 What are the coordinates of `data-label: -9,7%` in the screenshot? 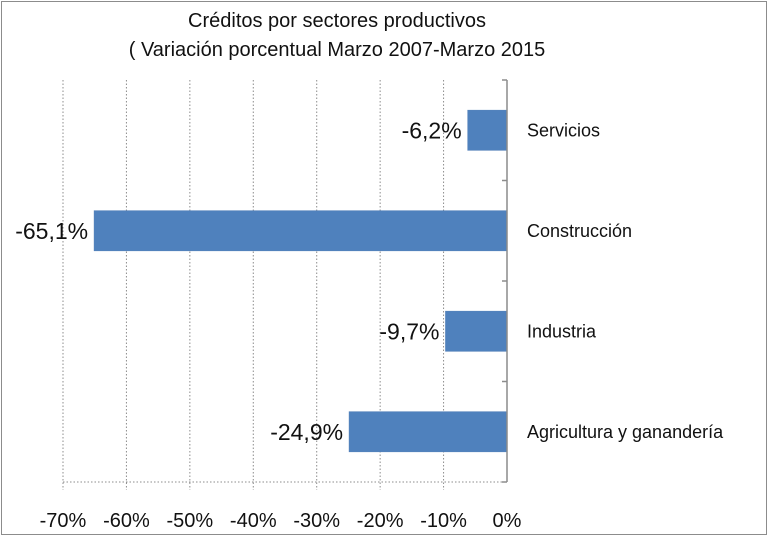 It's located at (409, 331).